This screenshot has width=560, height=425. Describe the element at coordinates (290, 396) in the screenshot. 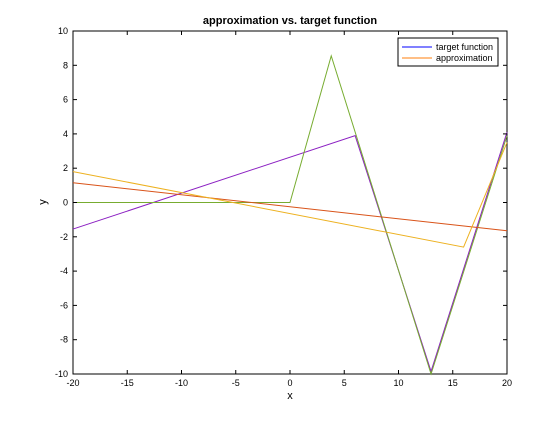

I see `x-axis-label: x` at that location.